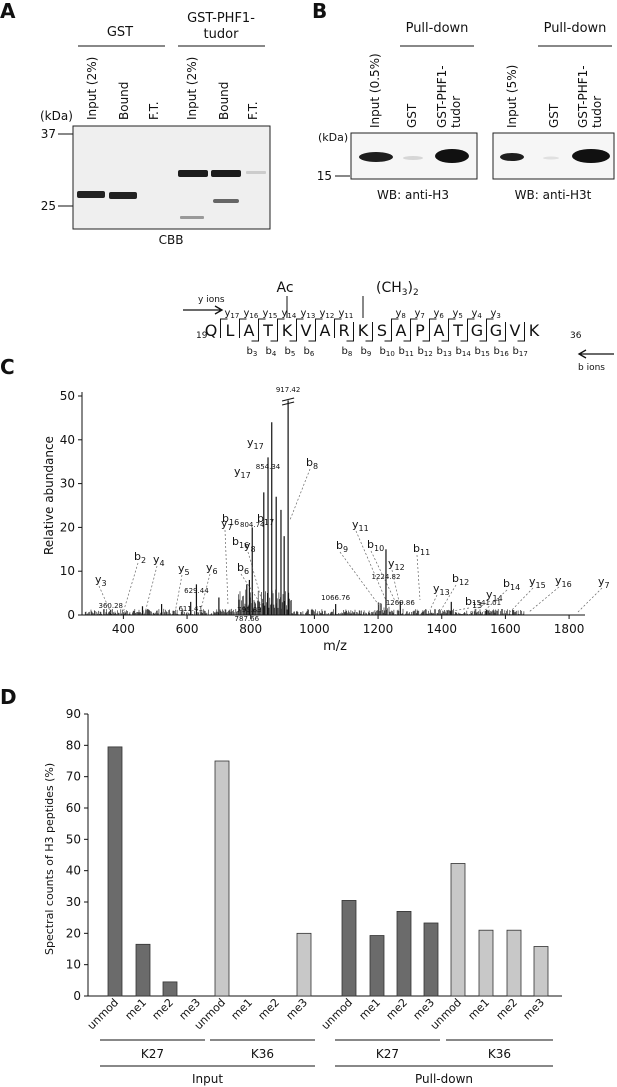  I want to click on residue-14: G, so click(477, 330).